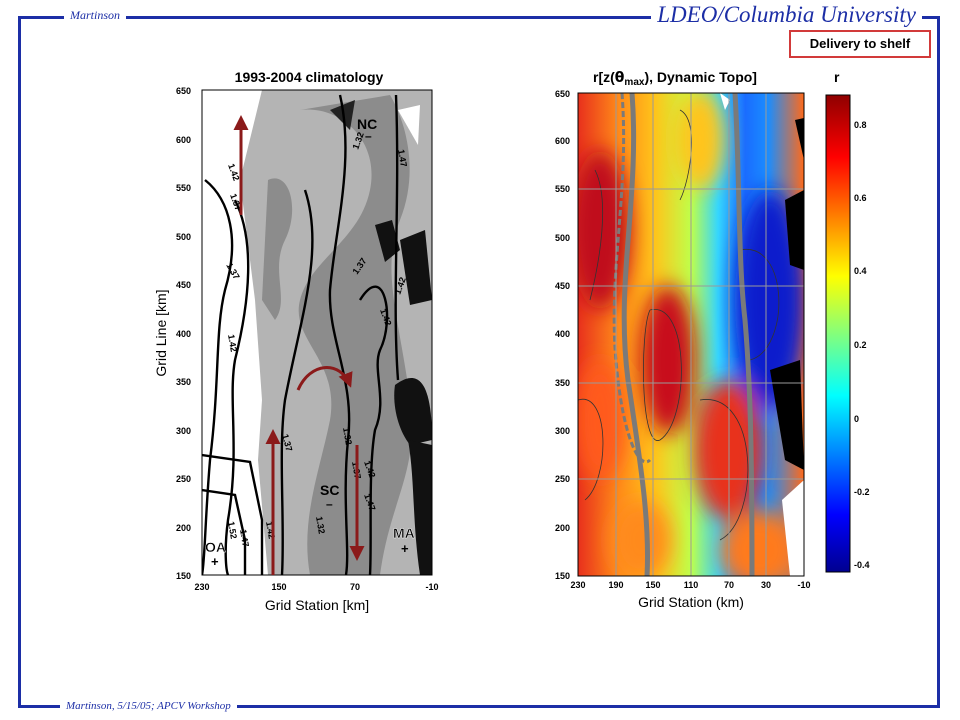 The width and height of the screenshot is (960, 720). Describe the element at coordinates (562, 576) in the screenshot. I see `right-y-tick: 150` at that location.